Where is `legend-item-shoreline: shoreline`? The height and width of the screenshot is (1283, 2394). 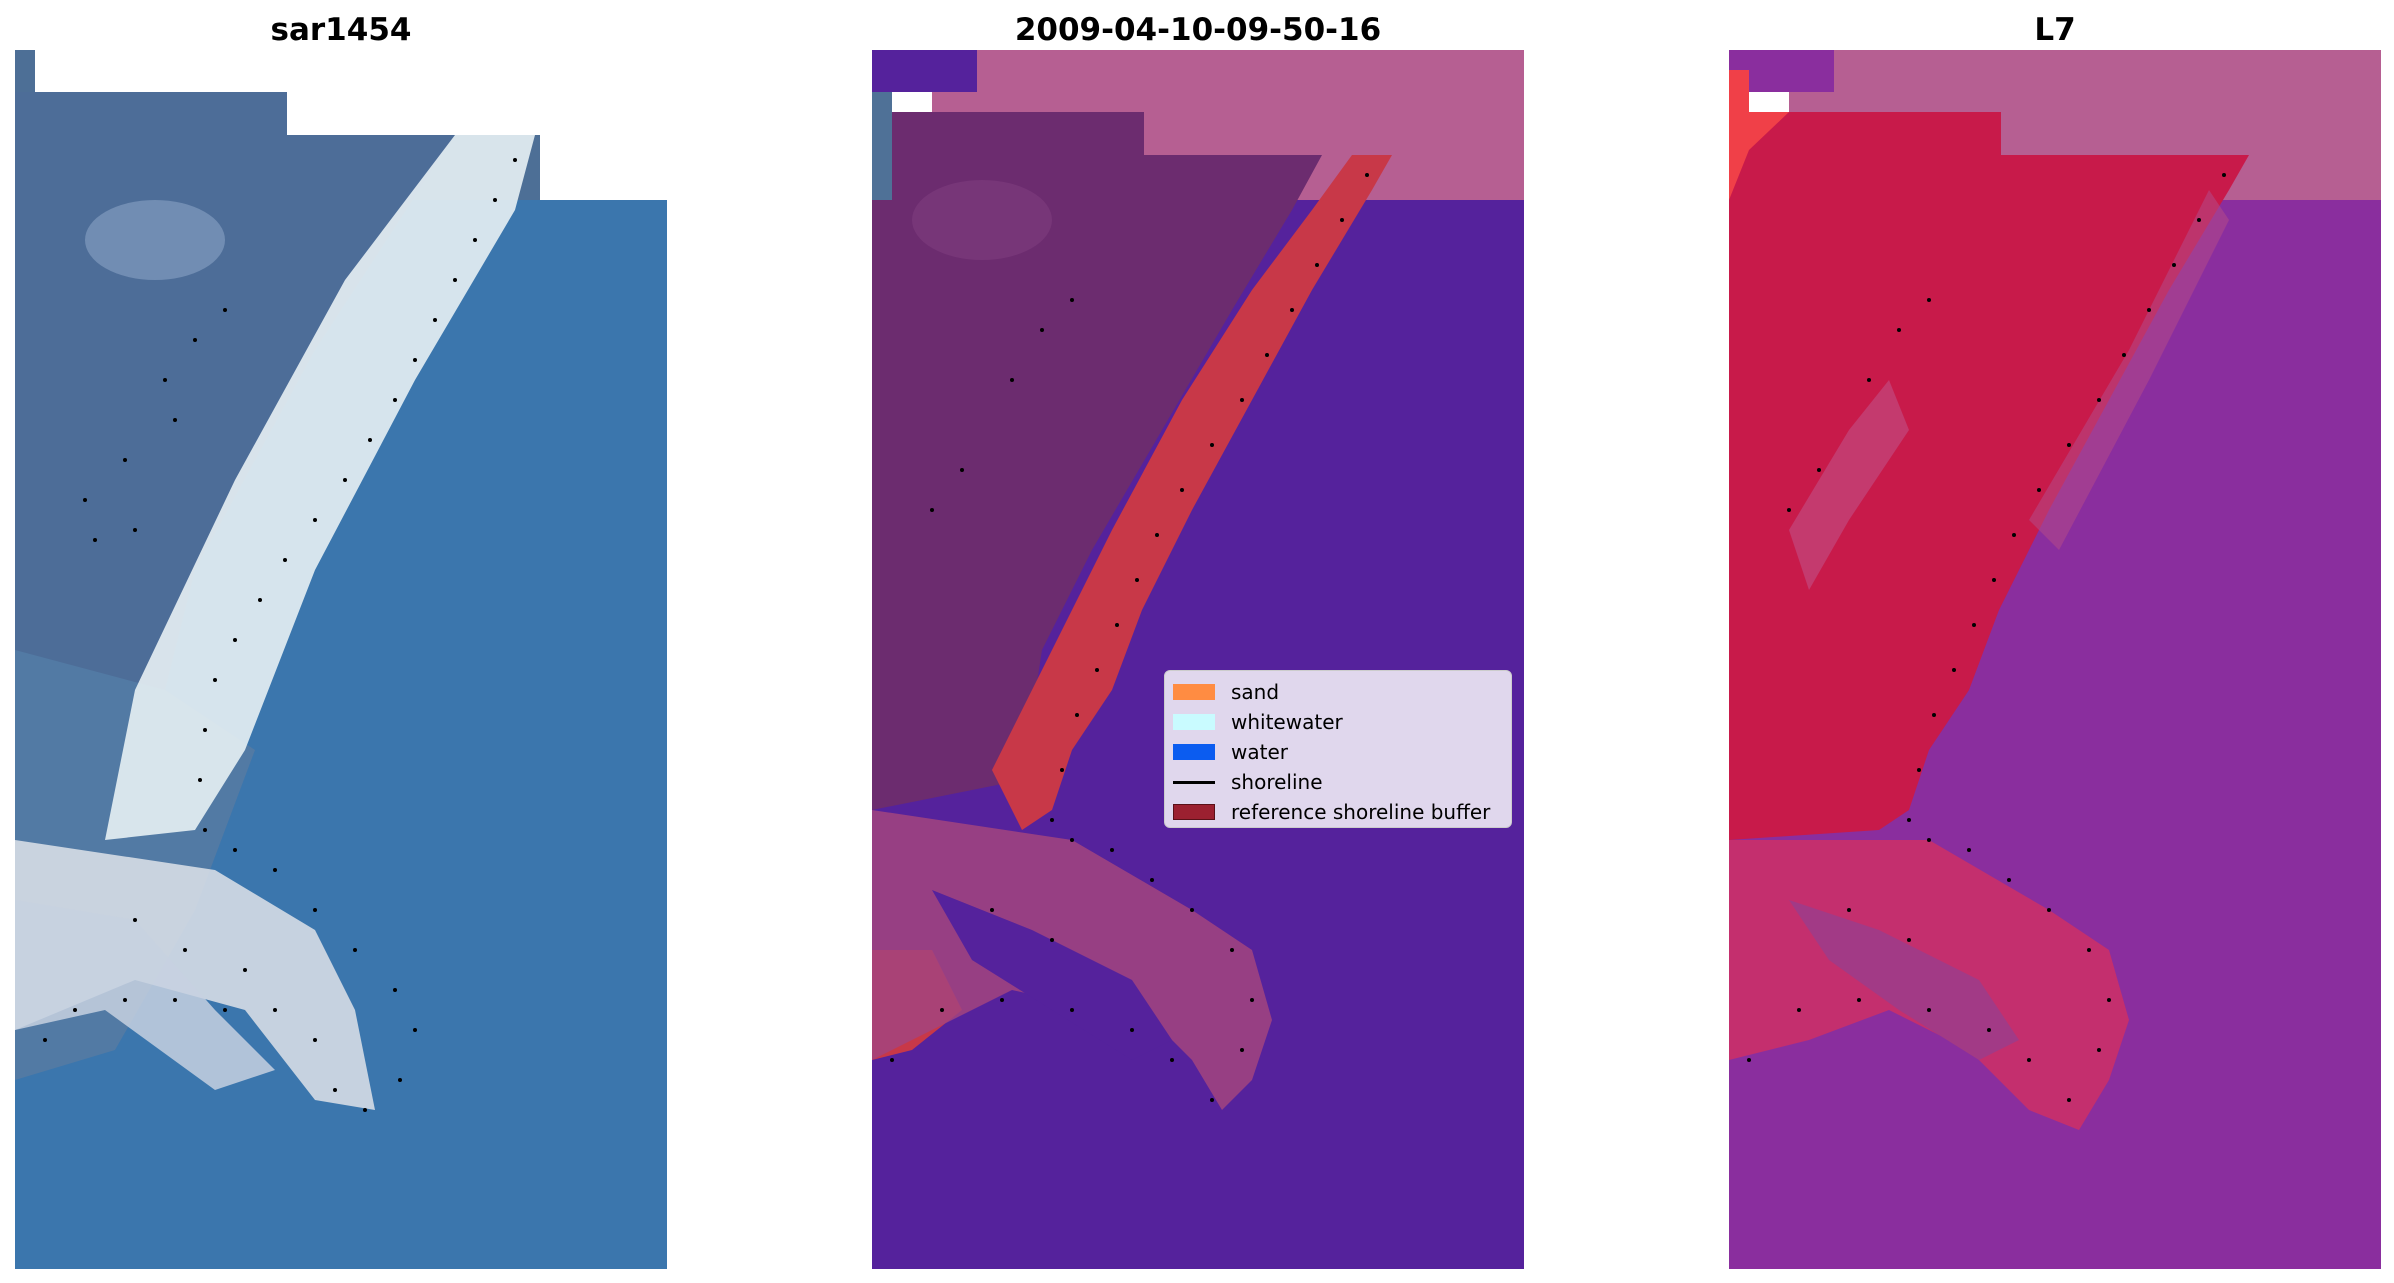
legend-item-shoreline: shoreline is located at coordinates (1342, 782).